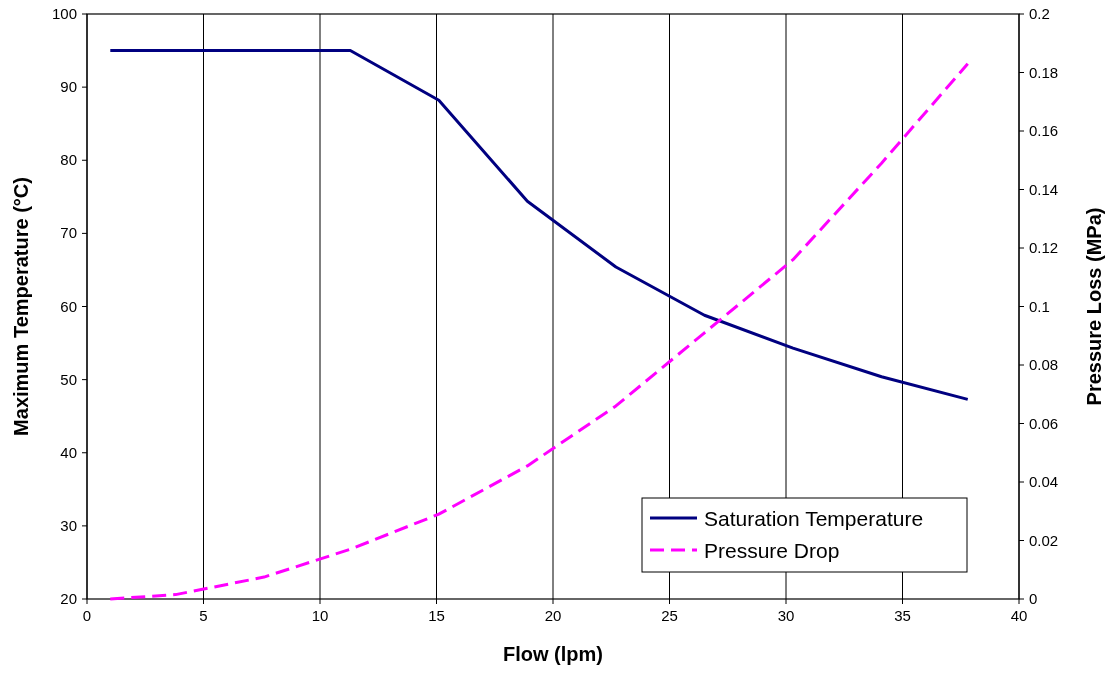 The width and height of the screenshot is (1111, 673). Describe the element at coordinates (772, 550) in the screenshot. I see `legend-label: Pressure Drop` at that location.